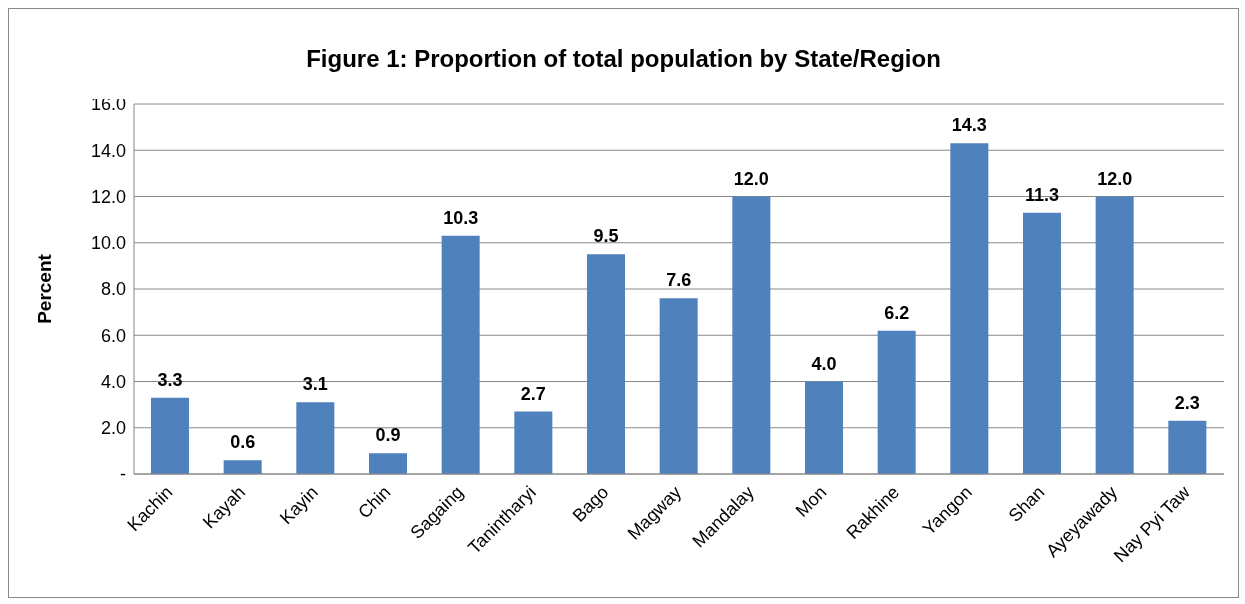 The image size is (1245, 604). Describe the element at coordinates (824, 363) in the screenshot. I see `data-label: 4.0` at that location.